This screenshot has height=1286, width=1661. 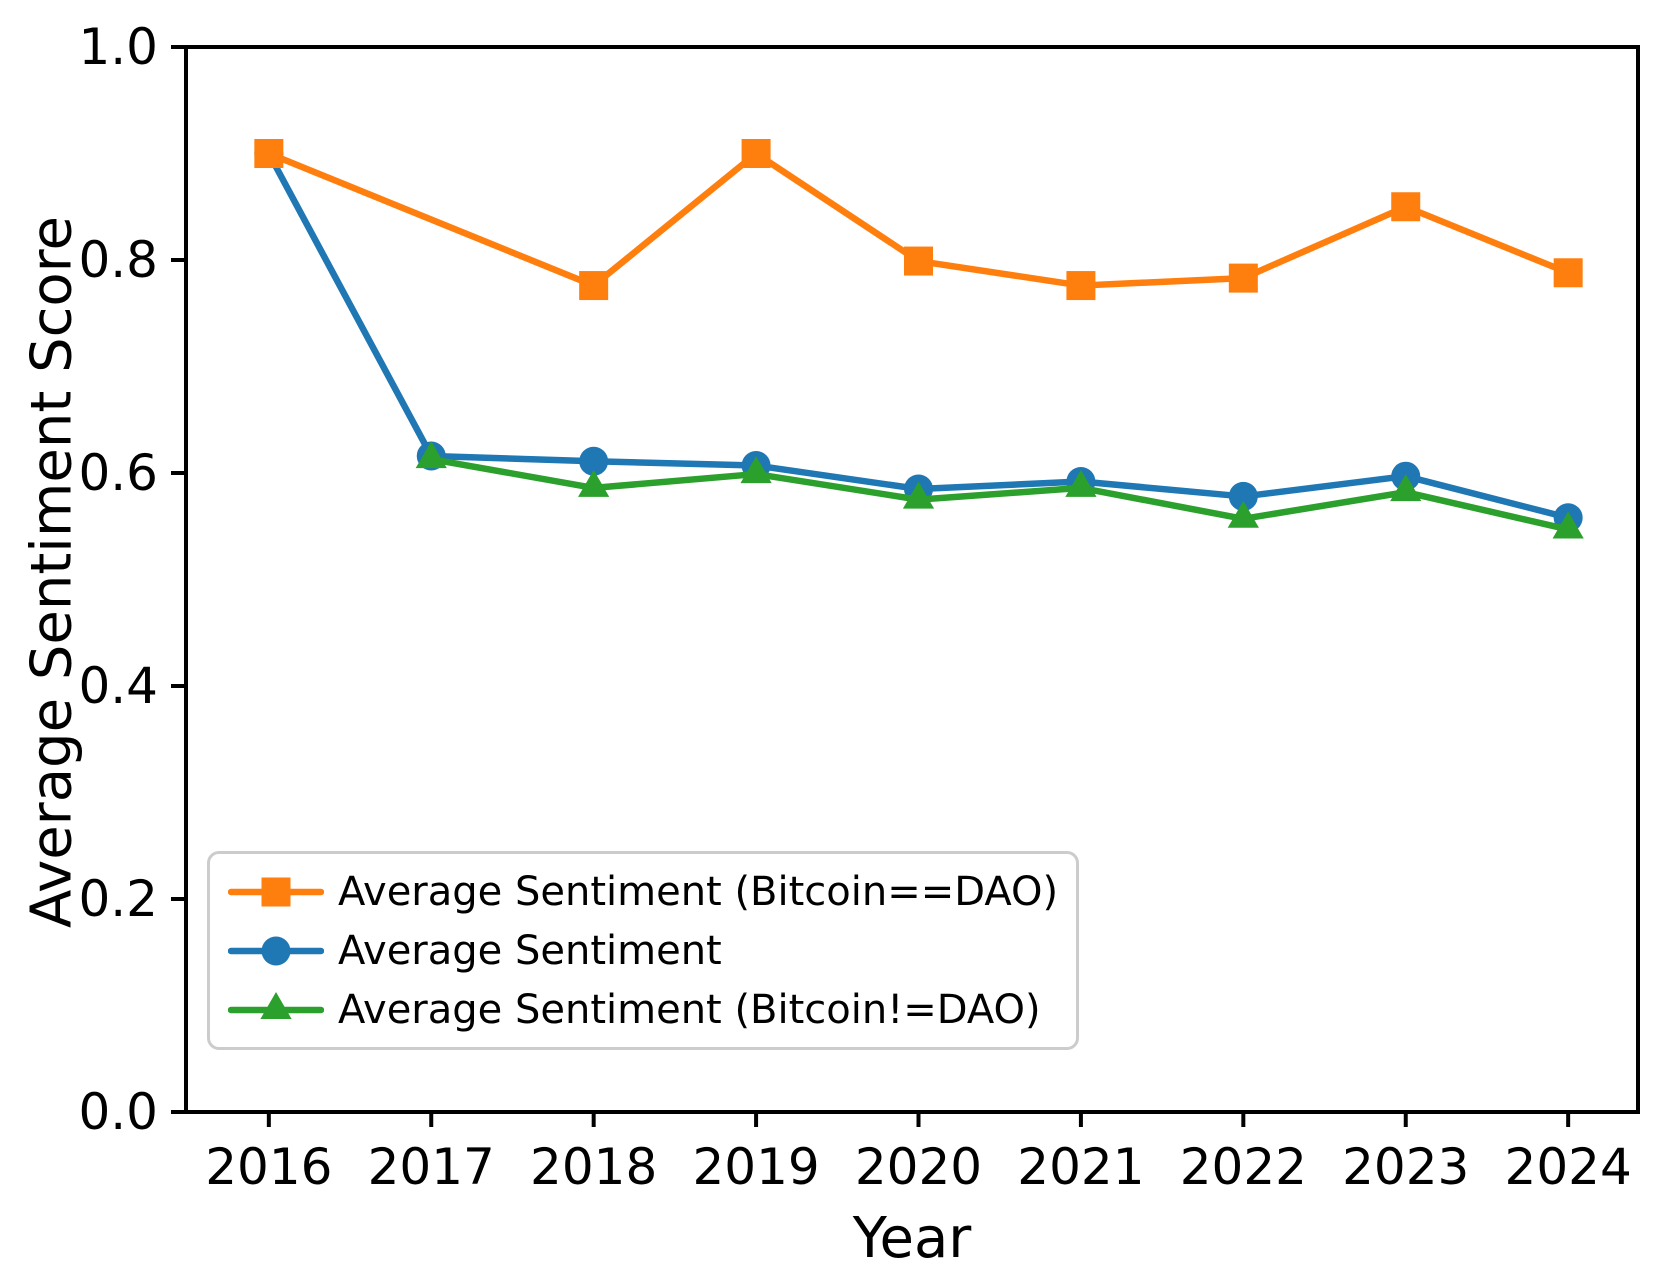 What do you see at coordinates (431, 1167) in the screenshot?
I see `x-tick-label: 2017` at bounding box center [431, 1167].